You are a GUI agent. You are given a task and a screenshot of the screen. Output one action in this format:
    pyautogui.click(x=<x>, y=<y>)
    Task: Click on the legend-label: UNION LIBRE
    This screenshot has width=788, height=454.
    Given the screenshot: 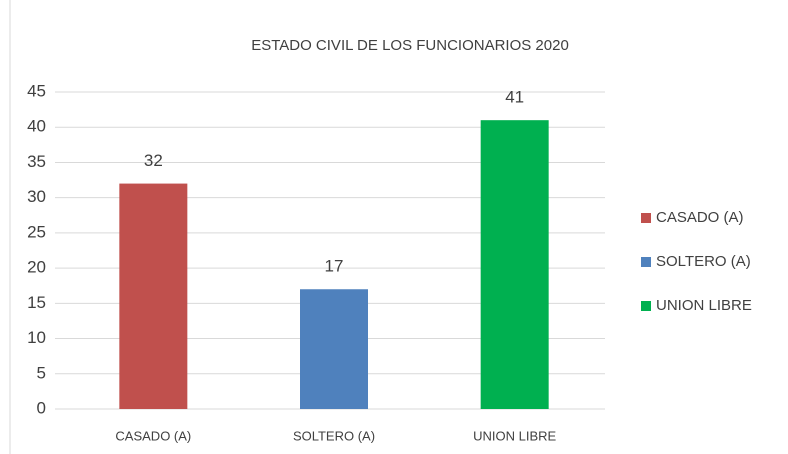 What is the action you would take?
    pyautogui.click(x=704, y=305)
    